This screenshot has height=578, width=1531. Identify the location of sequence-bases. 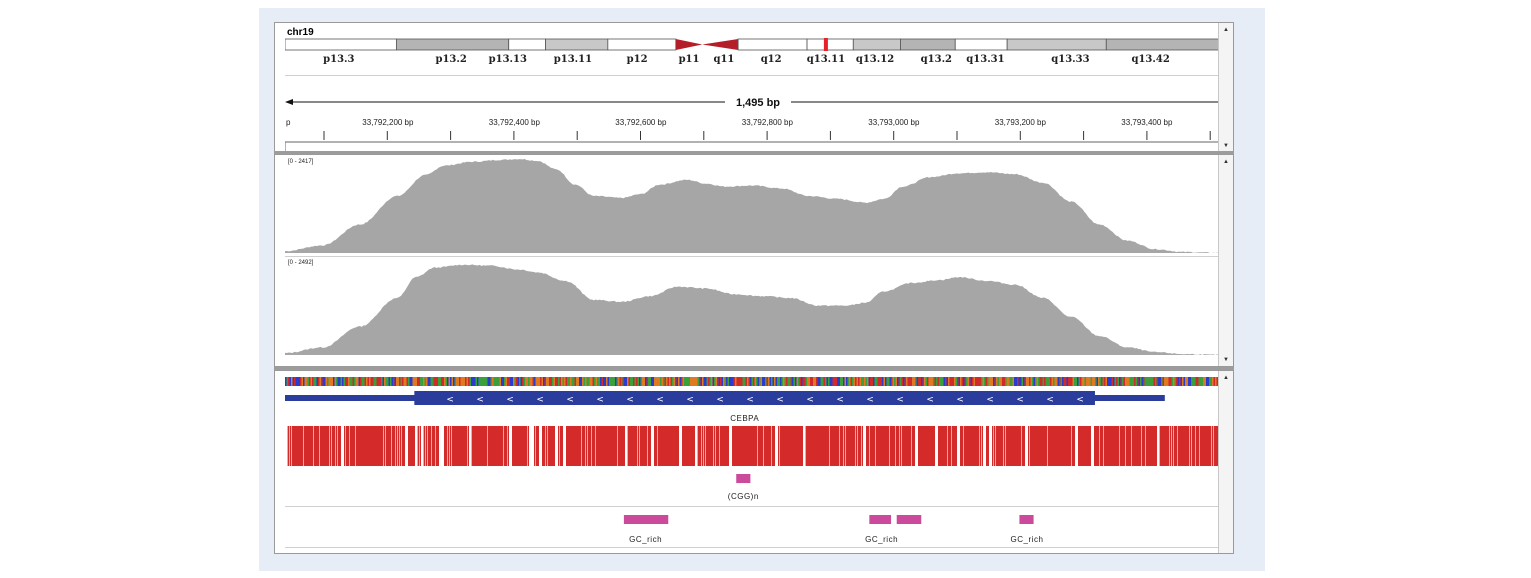
(758, 381).